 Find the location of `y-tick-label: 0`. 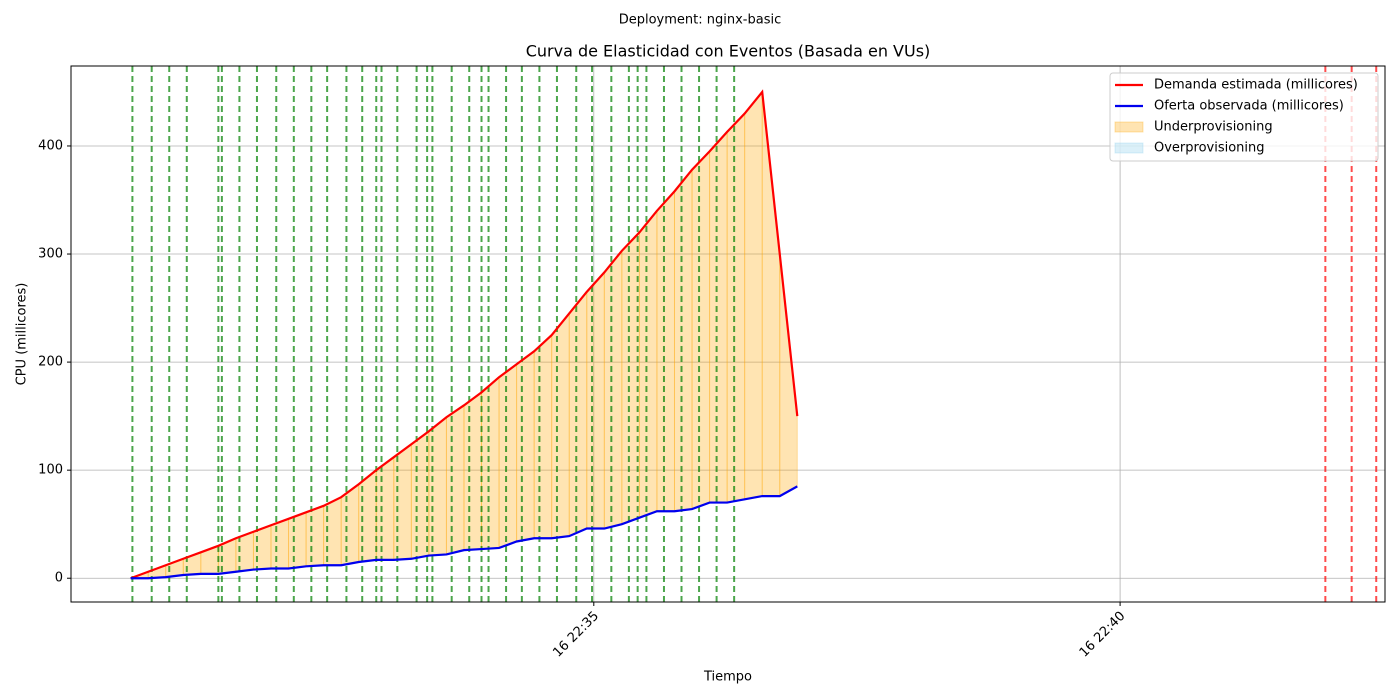

y-tick-label: 0 is located at coordinates (59, 578).